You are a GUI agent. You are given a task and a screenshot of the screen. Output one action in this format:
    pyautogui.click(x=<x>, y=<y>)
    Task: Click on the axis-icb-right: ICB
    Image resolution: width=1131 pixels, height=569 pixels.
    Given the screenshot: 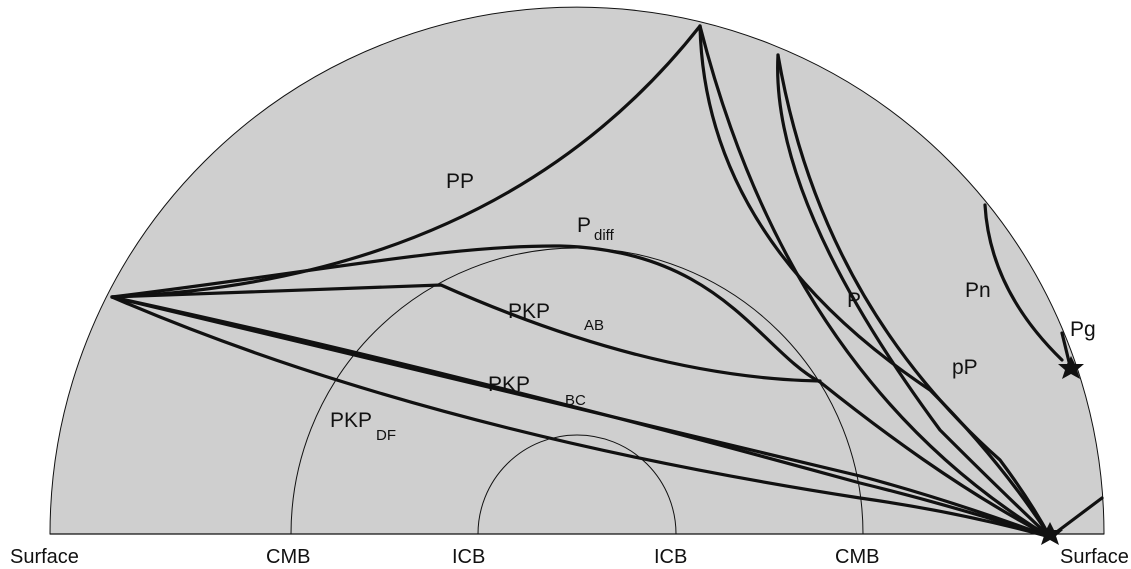 What is the action you would take?
    pyautogui.click(x=670, y=557)
    